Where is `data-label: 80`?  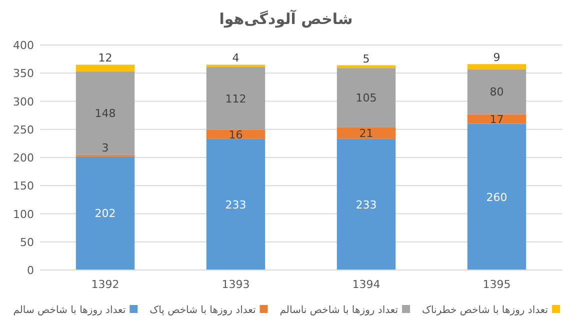
data-label: 80 is located at coordinates (497, 92).